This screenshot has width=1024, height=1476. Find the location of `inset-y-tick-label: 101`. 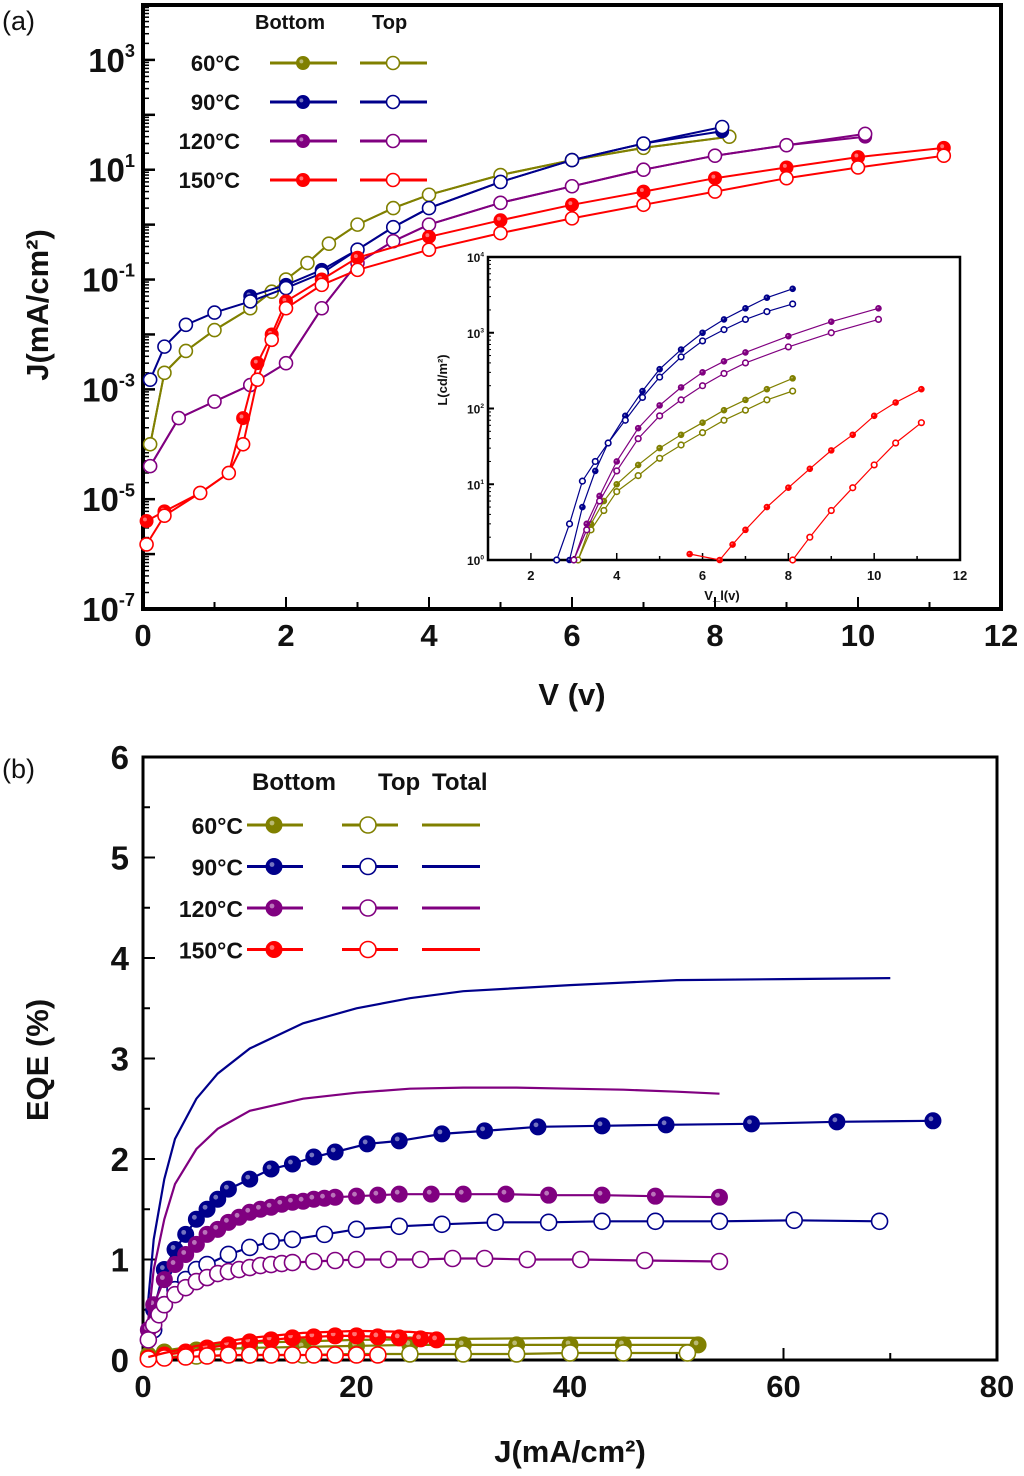

inset-y-tick-label: 101 is located at coordinates (475, 485).